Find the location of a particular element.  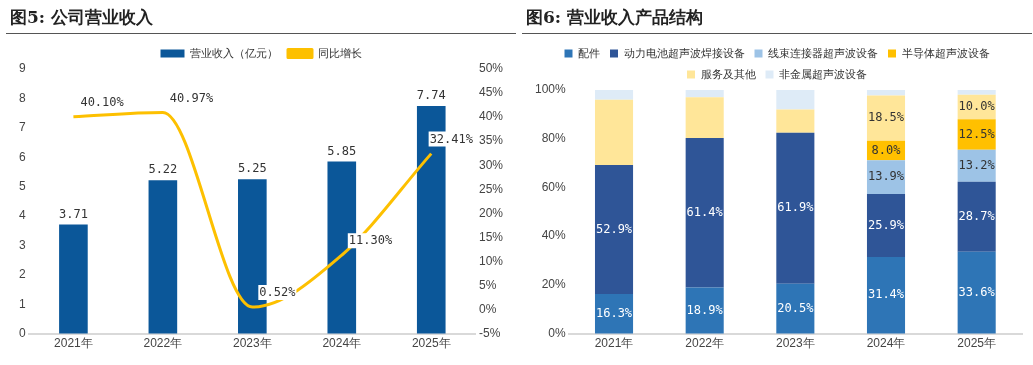

legend-label: 半导体超声波设备 is located at coordinates (945, 52).